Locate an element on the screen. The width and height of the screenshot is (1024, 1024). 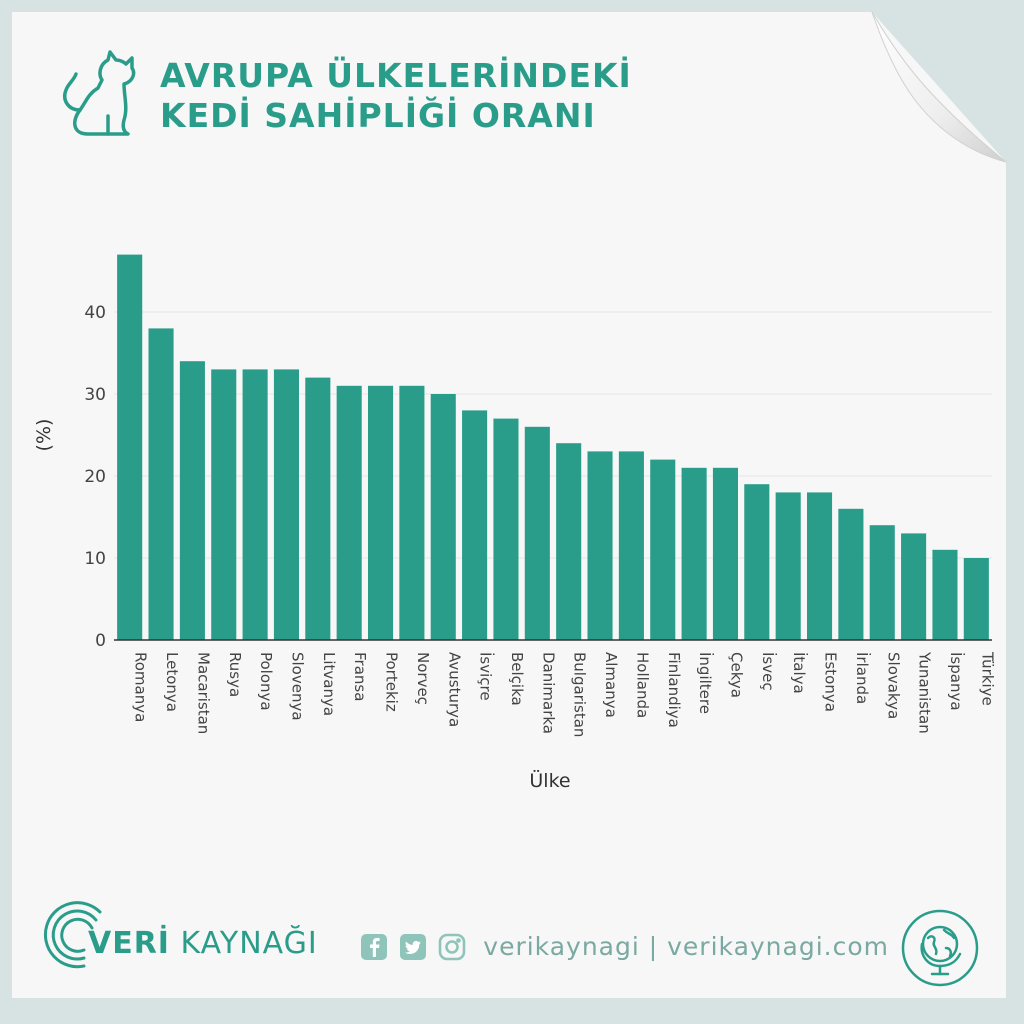
x-tick-label: Slovakya is located at coordinates (893, 685).